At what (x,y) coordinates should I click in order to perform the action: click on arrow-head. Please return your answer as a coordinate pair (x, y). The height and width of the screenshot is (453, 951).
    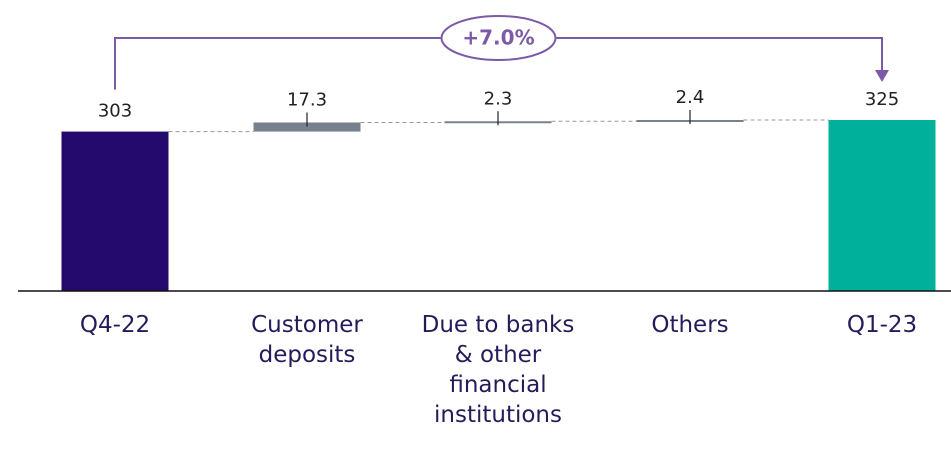
    Looking at the image, I should click on (882, 76).